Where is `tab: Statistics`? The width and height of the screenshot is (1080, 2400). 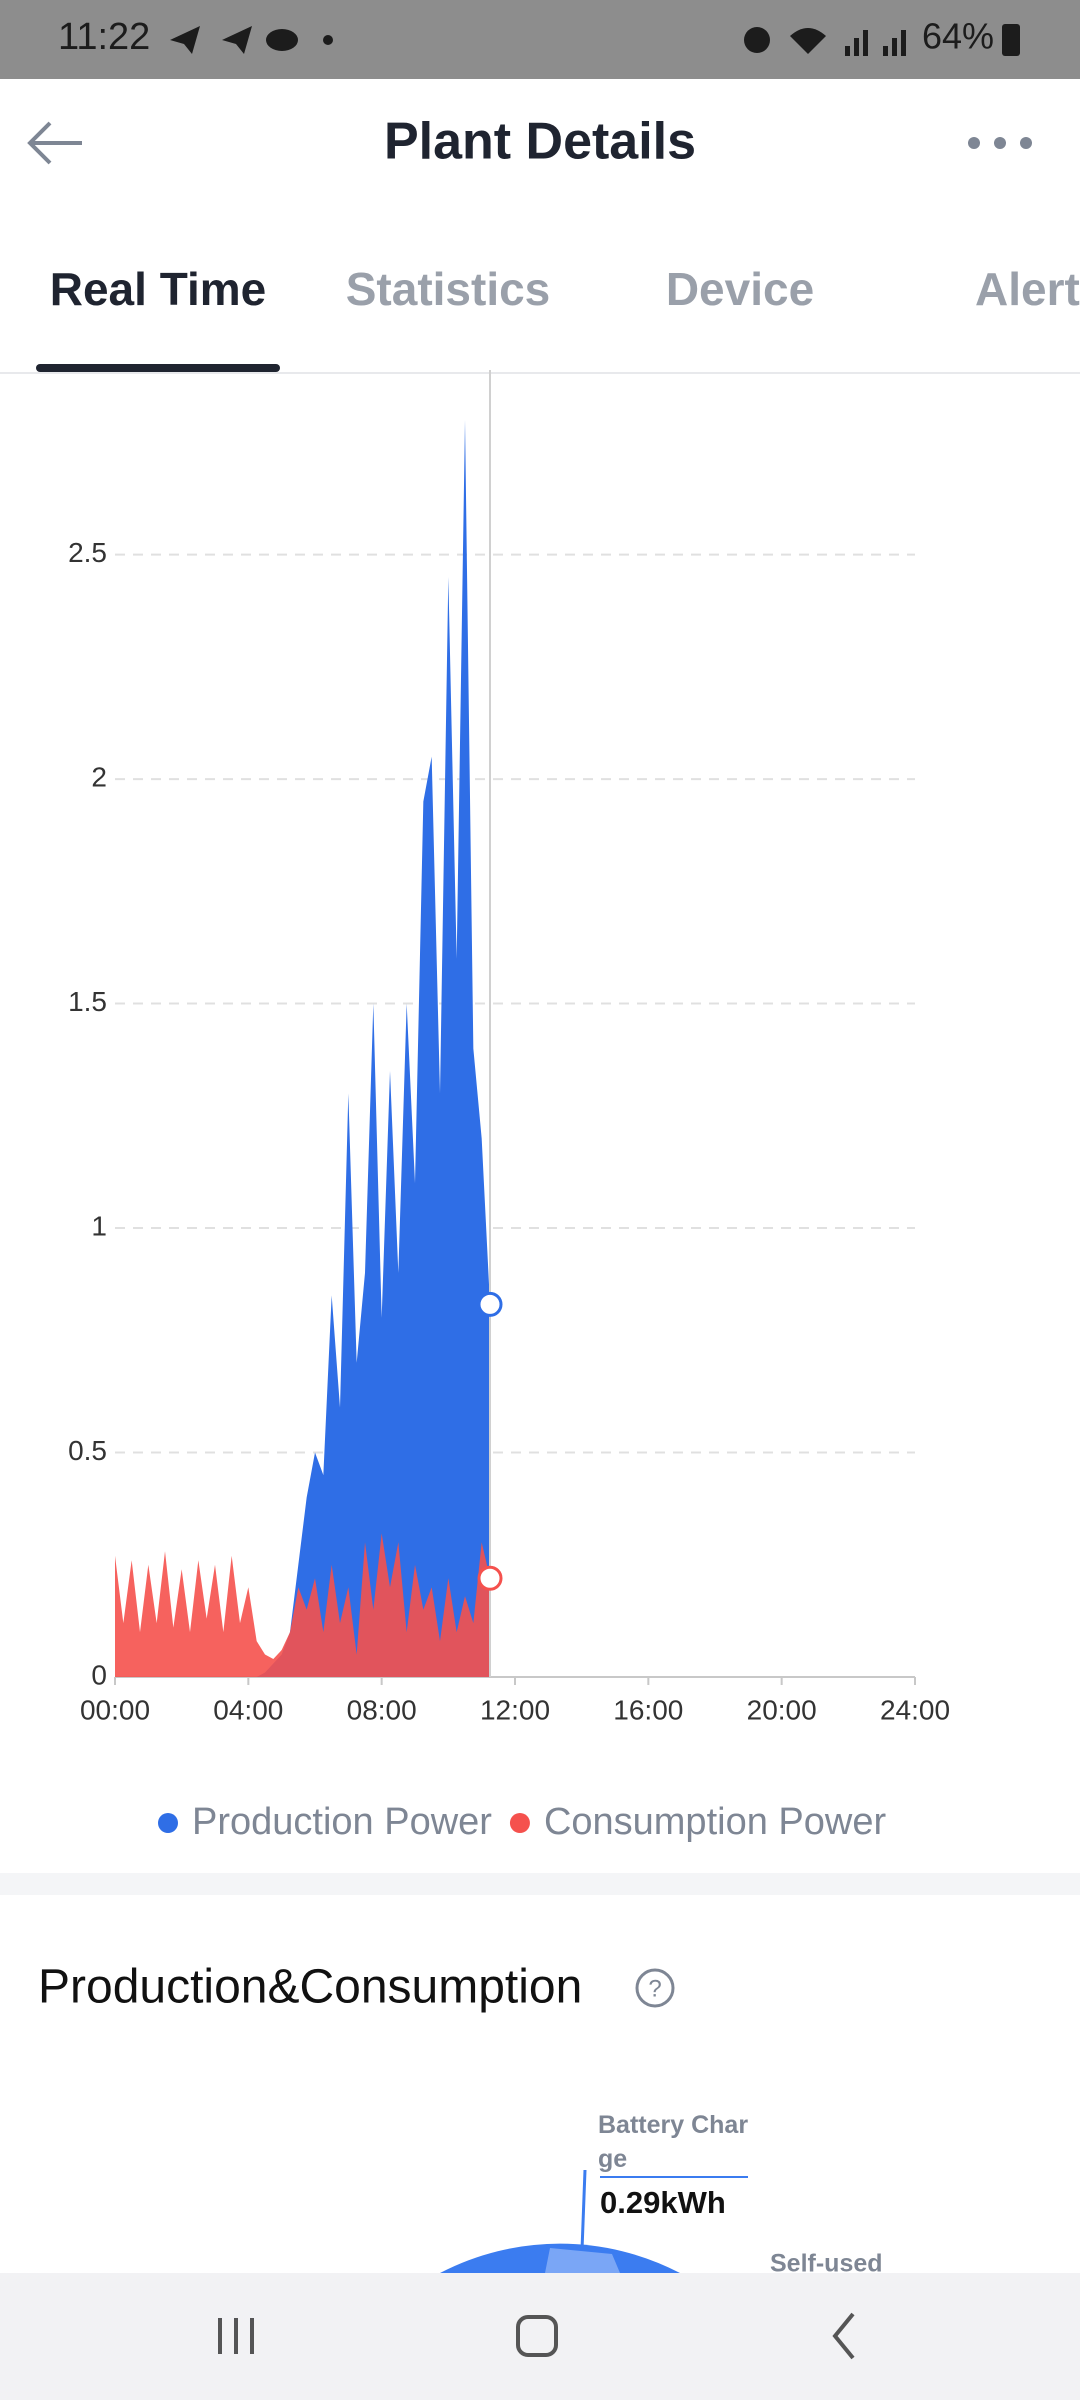
tab: Statistics is located at coordinates (448, 289).